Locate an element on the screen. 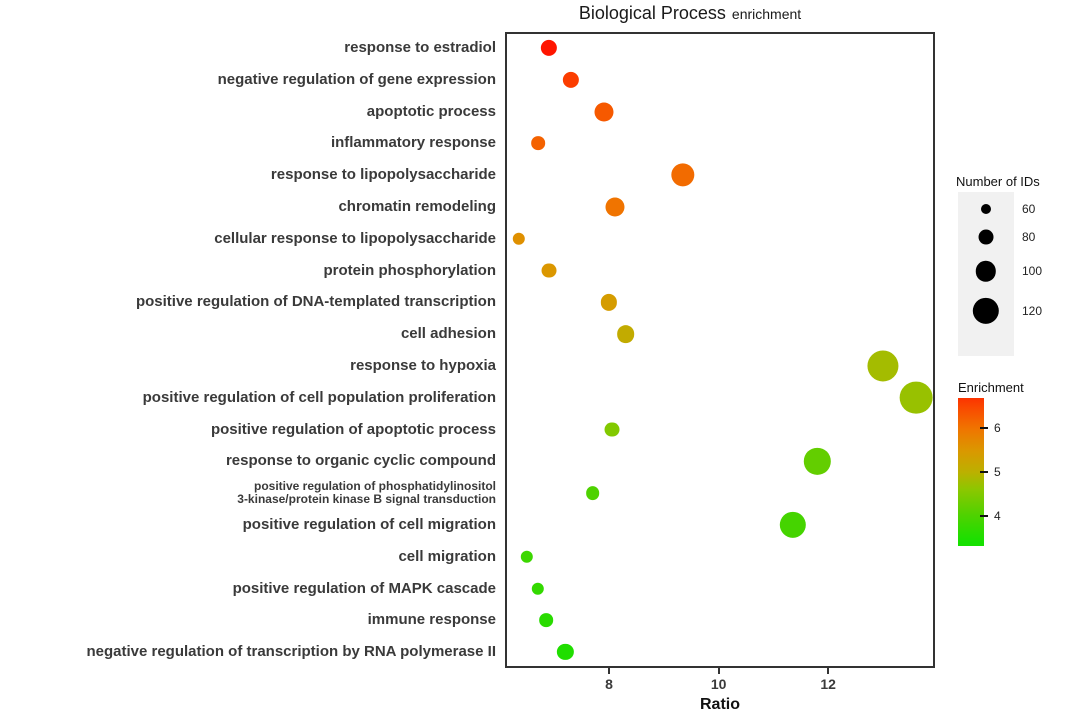  color-legend-title: Enrichment is located at coordinates (991, 387).